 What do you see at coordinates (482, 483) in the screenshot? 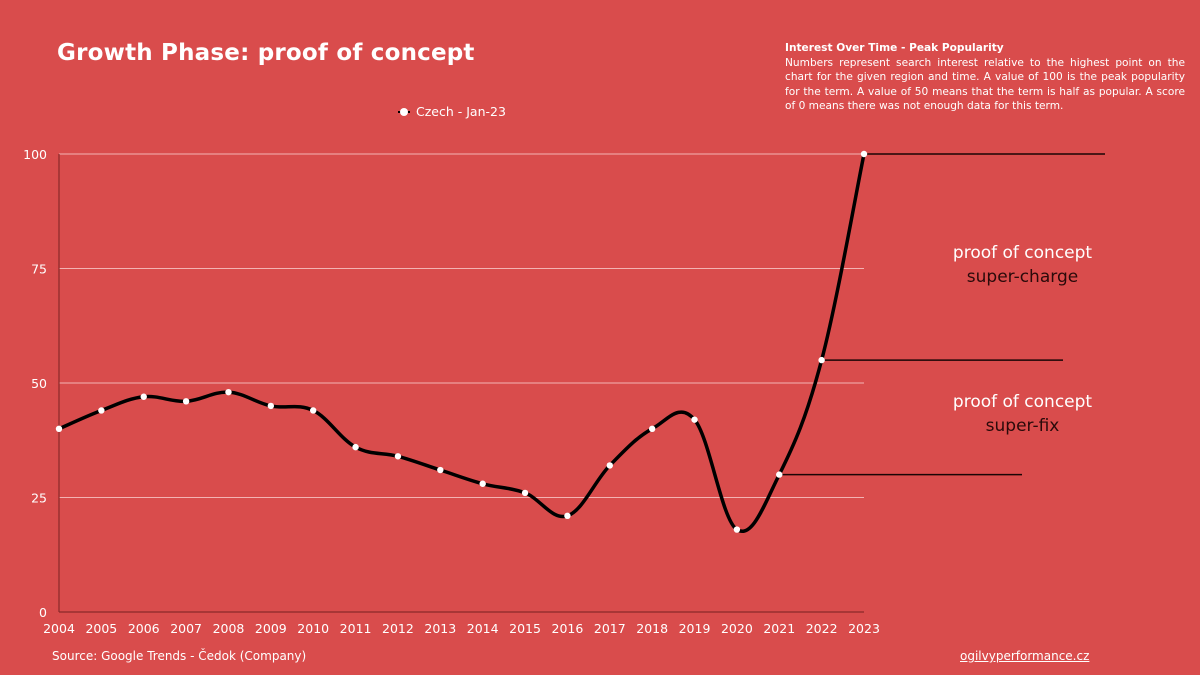
I see `data-point-2014` at bounding box center [482, 483].